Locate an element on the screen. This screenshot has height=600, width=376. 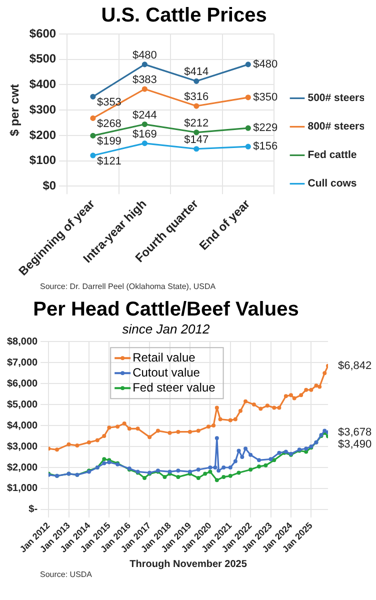
y-tick-label: $500 is located at coordinates (42, 59).